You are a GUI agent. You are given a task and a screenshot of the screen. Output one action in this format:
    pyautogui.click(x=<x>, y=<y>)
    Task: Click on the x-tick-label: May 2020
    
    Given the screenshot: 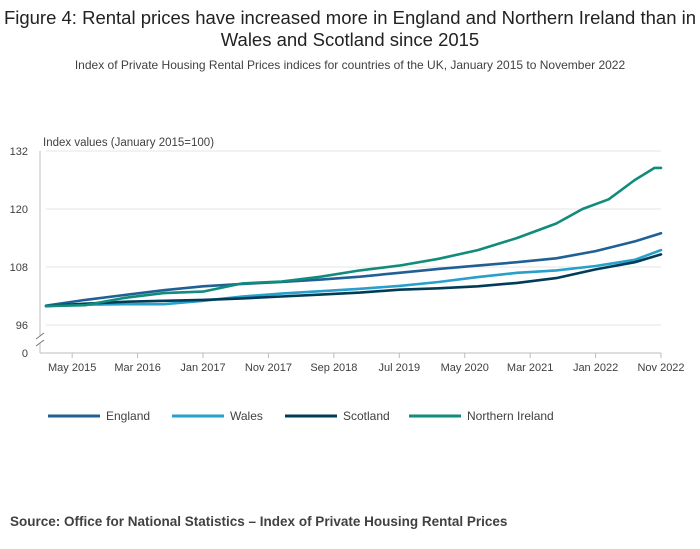 What is the action you would take?
    pyautogui.click(x=465, y=368)
    